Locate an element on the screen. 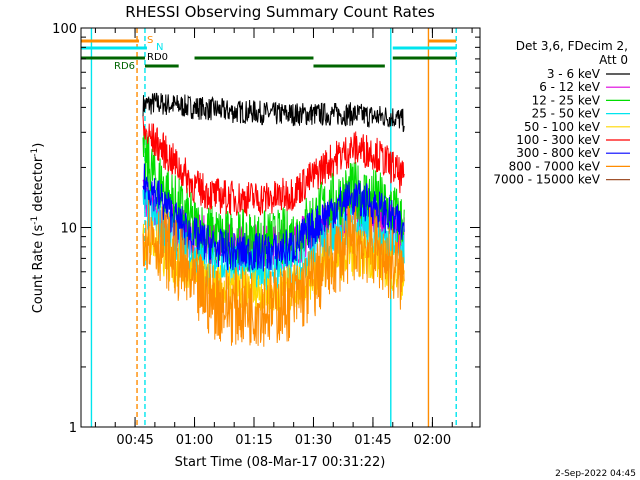 The width and height of the screenshot is (640, 480). x-tick-label-0: 00:45 is located at coordinates (134, 440).